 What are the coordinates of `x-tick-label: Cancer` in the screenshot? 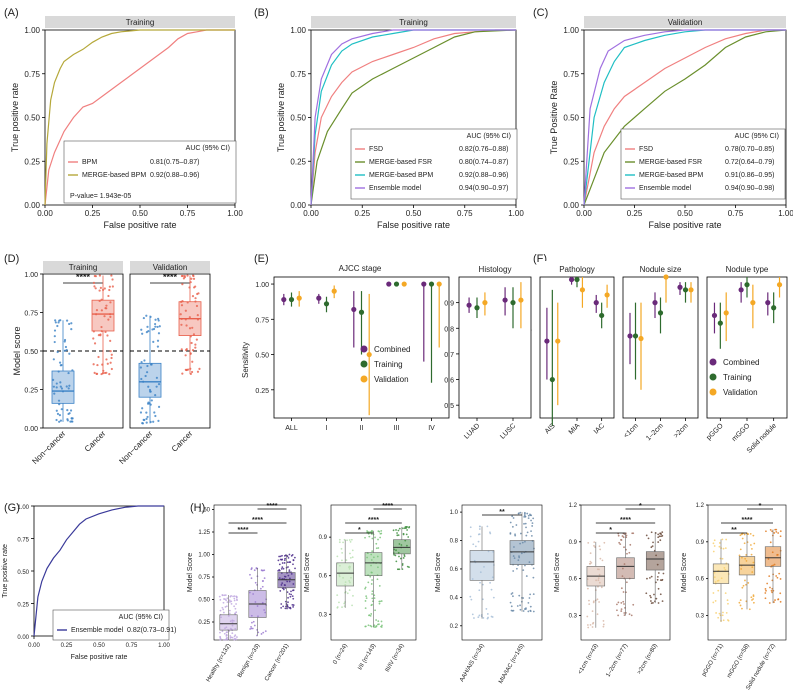 It's located at (95, 441).